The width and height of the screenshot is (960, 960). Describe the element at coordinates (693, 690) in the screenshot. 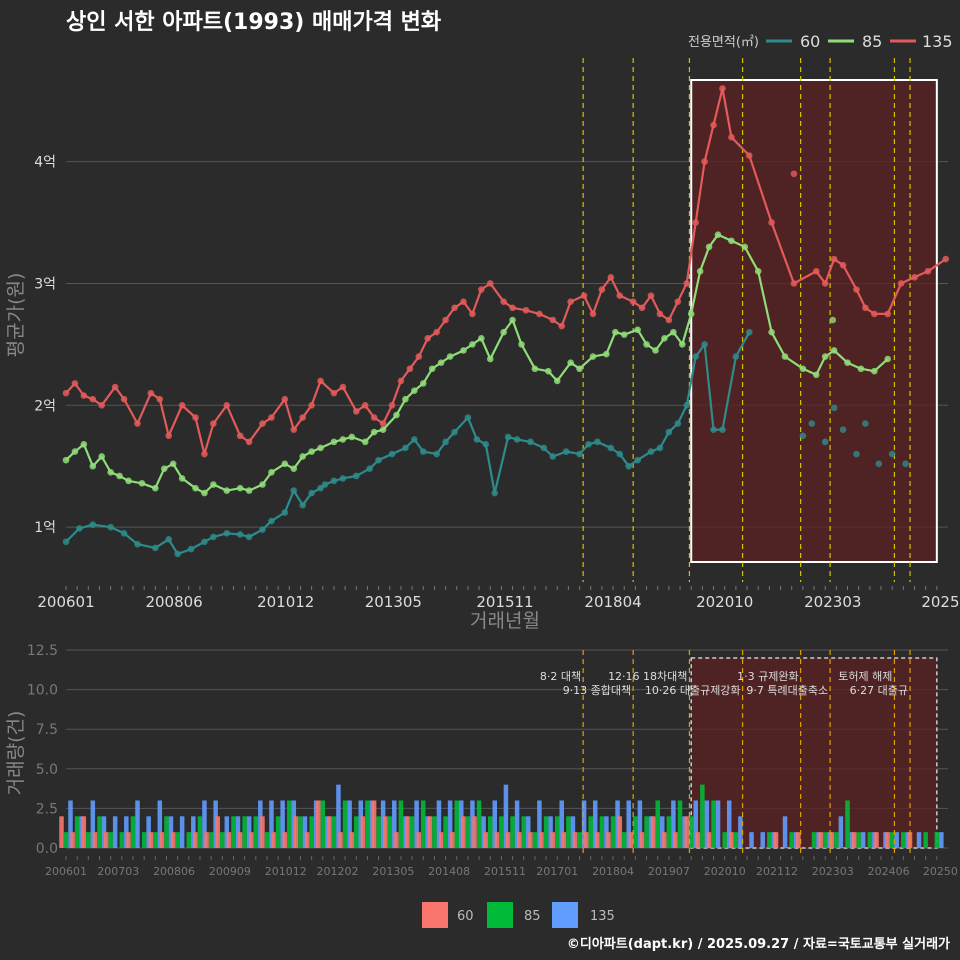

I see `policy-note-label: 10·26 대출규제강화` at that location.